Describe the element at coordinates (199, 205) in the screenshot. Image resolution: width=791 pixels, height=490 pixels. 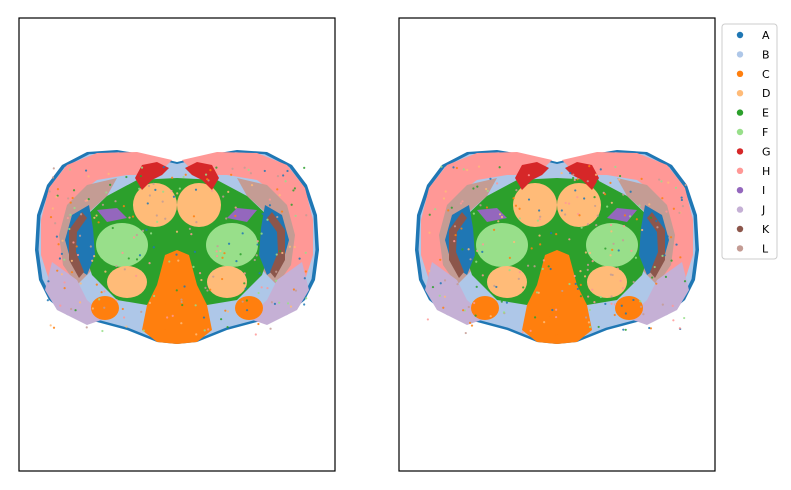
I see `left-cluster-d-upper-right` at that location.